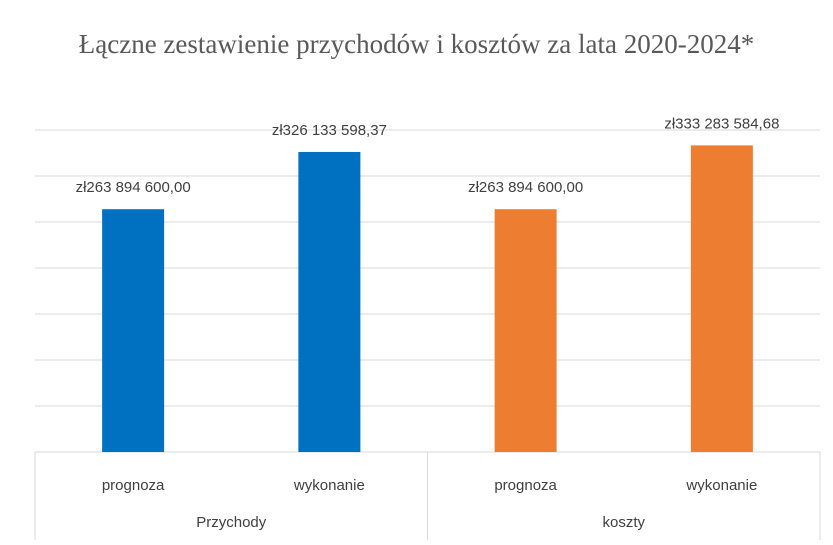 The image size is (833, 545). I want to click on data-label: zł333 283 584,68, so click(721, 123).